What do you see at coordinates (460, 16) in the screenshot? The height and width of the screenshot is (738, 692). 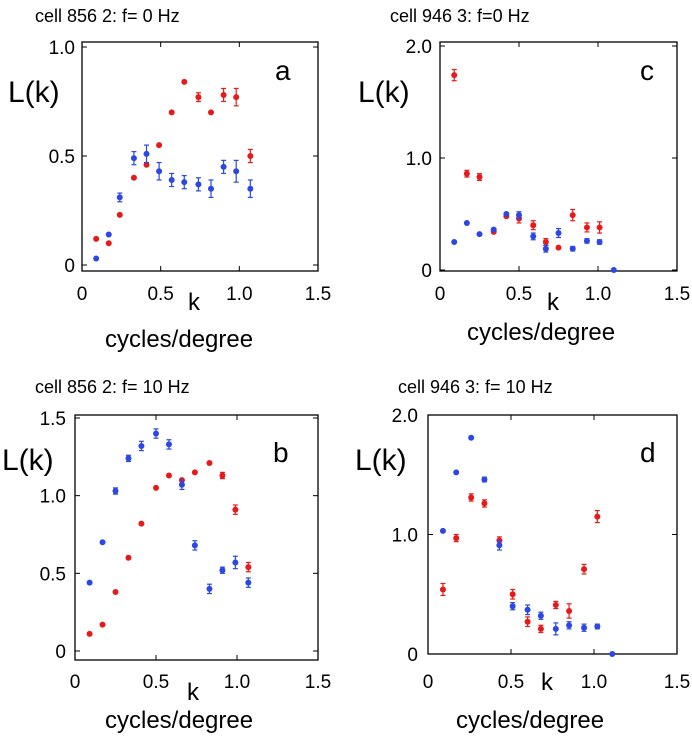 I see `panel-title: cell 946 3: f=0 Hz` at bounding box center [460, 16].